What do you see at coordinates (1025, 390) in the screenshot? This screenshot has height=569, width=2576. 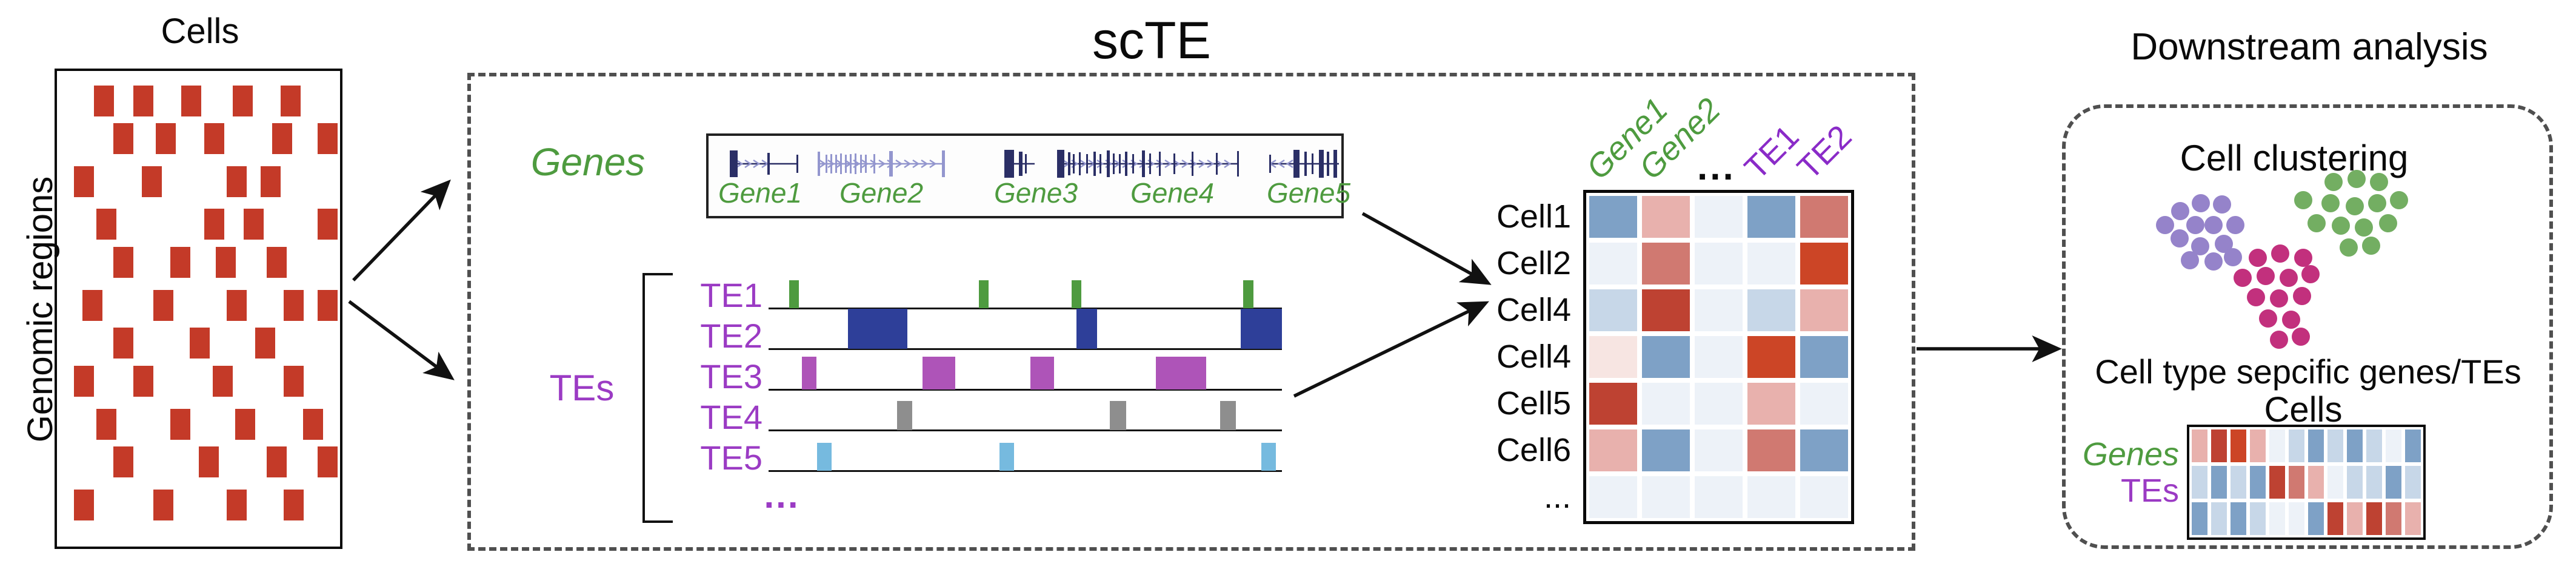 I see `te-track-line-TE3` at bounding box center [1025, 390].